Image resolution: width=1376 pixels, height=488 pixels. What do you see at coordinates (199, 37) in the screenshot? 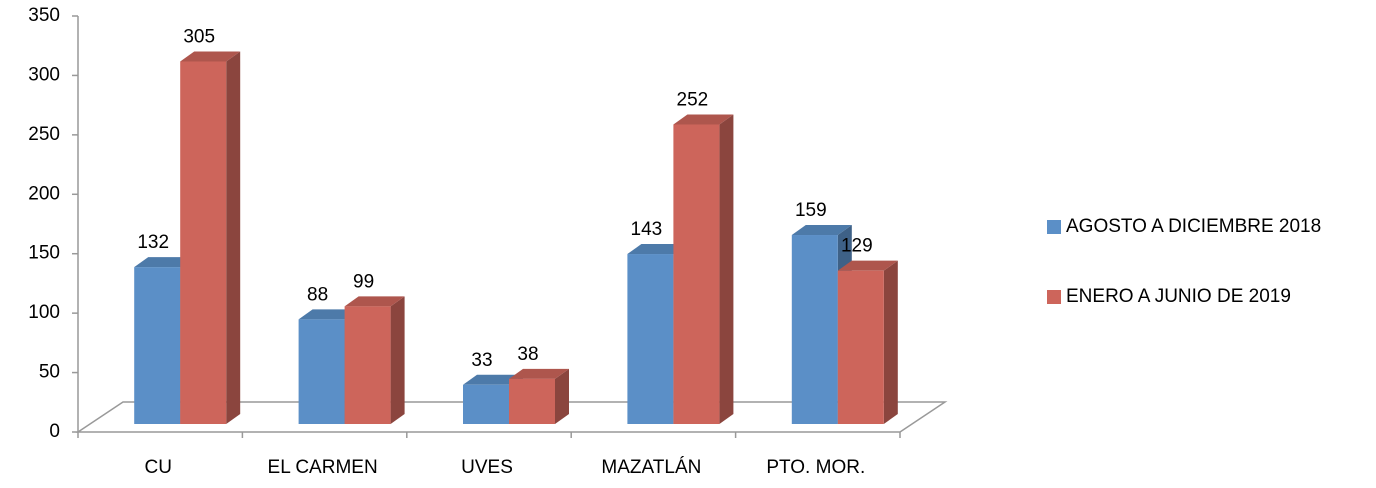
I see `data-label: 305` at bounding box center [199, 37].